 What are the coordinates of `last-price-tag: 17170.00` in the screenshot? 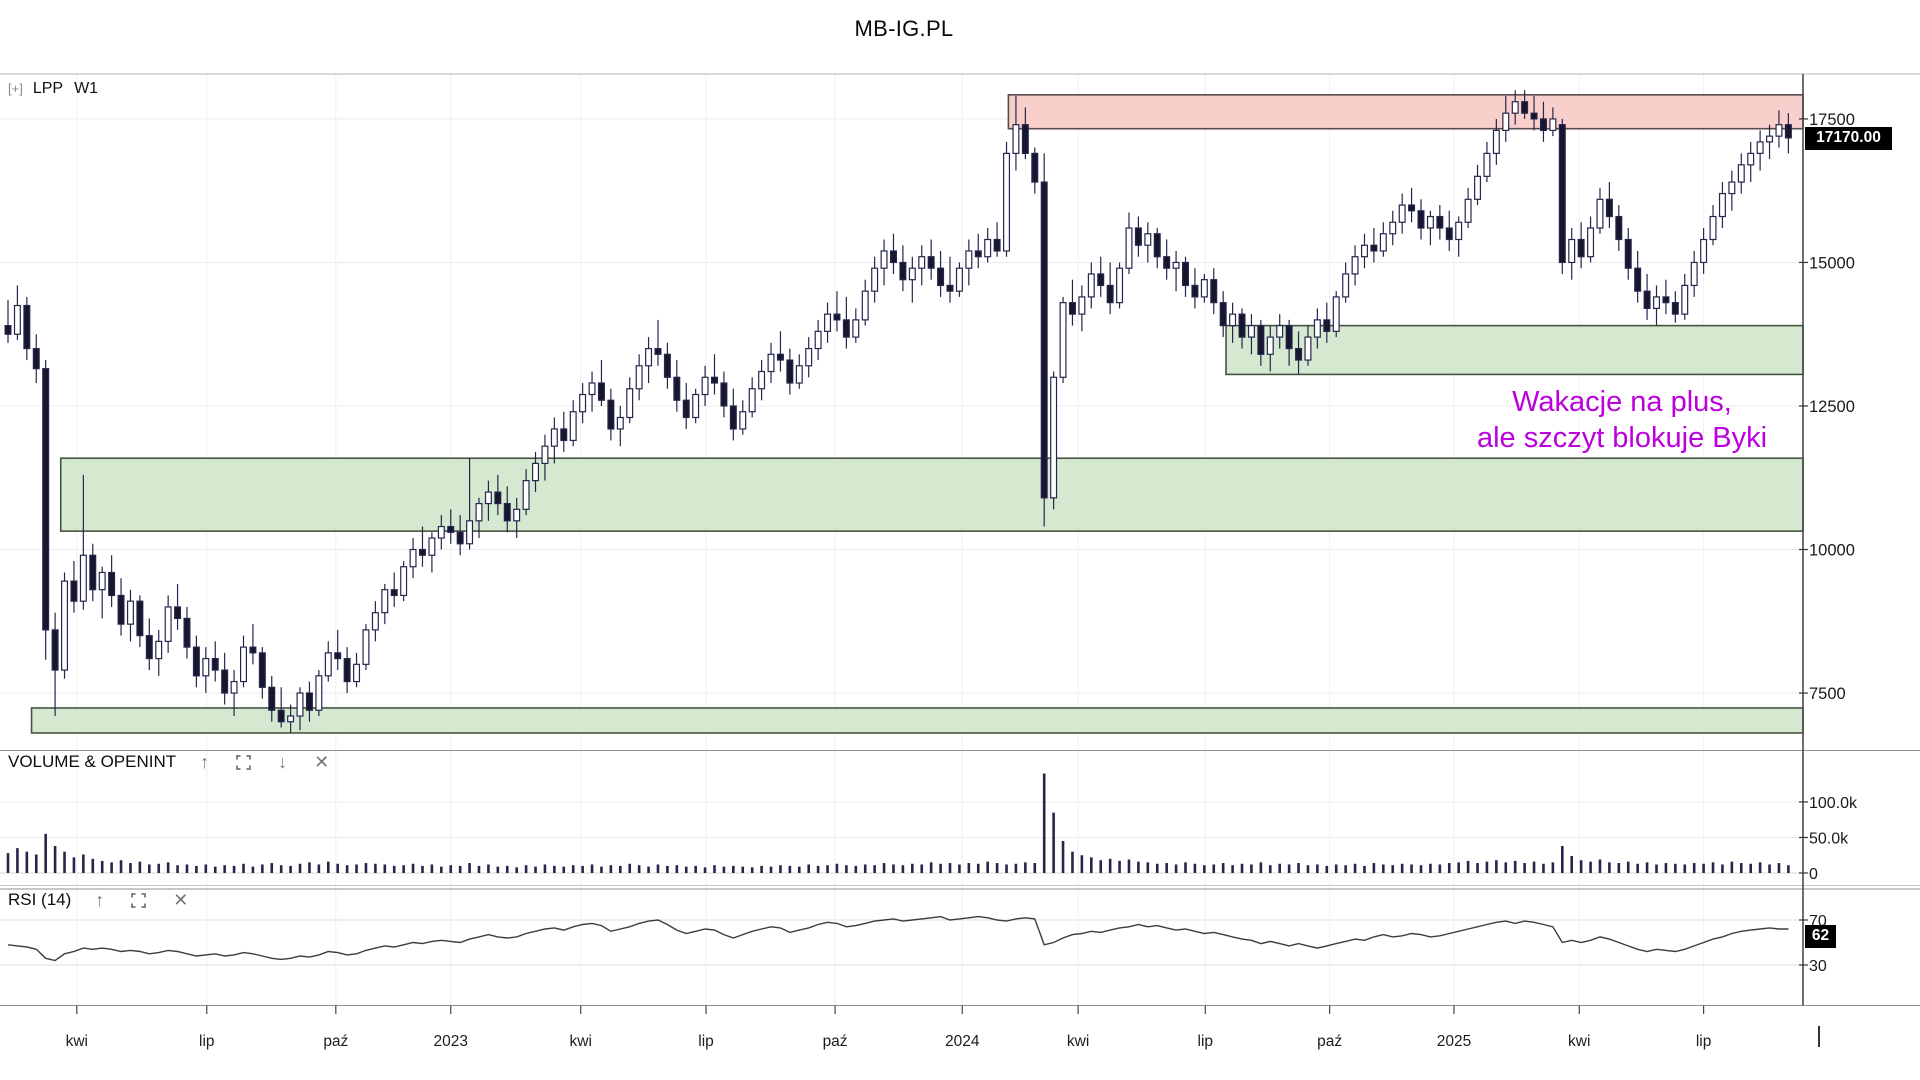 It's located at (1848, 138).